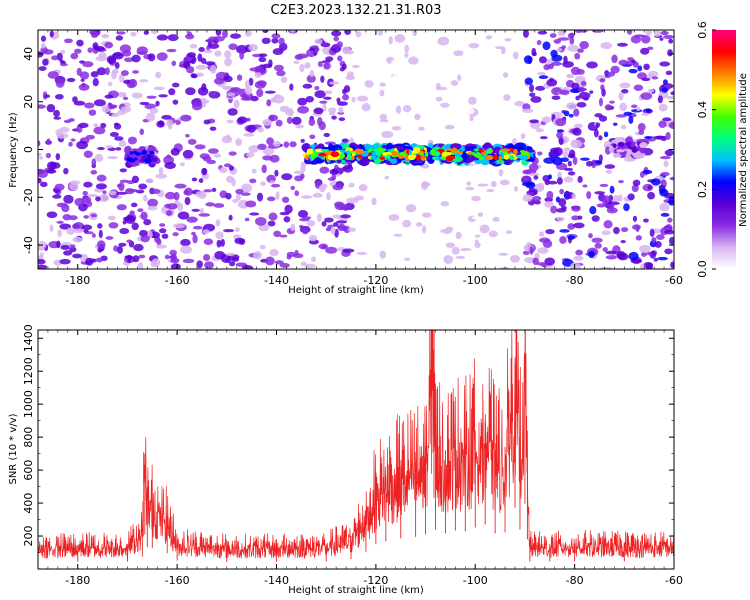  What do you see at coordinates (674, 580) in the screenshot?
I see `snr-x-tick-label: -60` at bounding box center [674, 580].